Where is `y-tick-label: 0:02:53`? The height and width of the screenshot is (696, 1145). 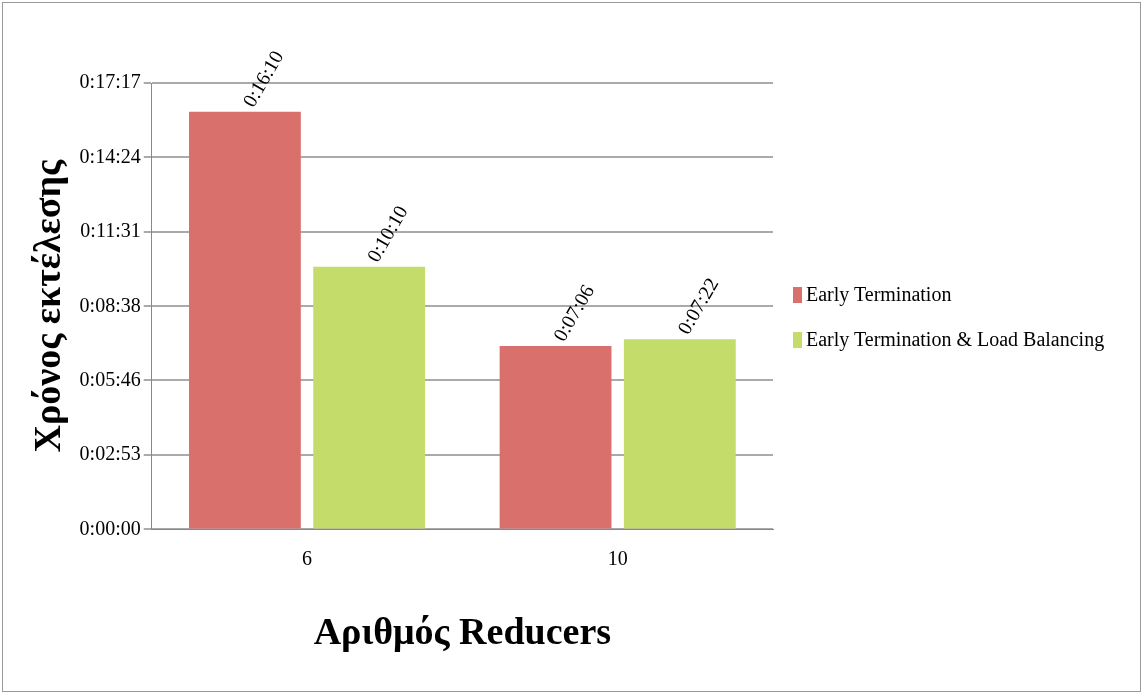
y-tick-label: 0:02:53 is located at coordinates (110, 453).